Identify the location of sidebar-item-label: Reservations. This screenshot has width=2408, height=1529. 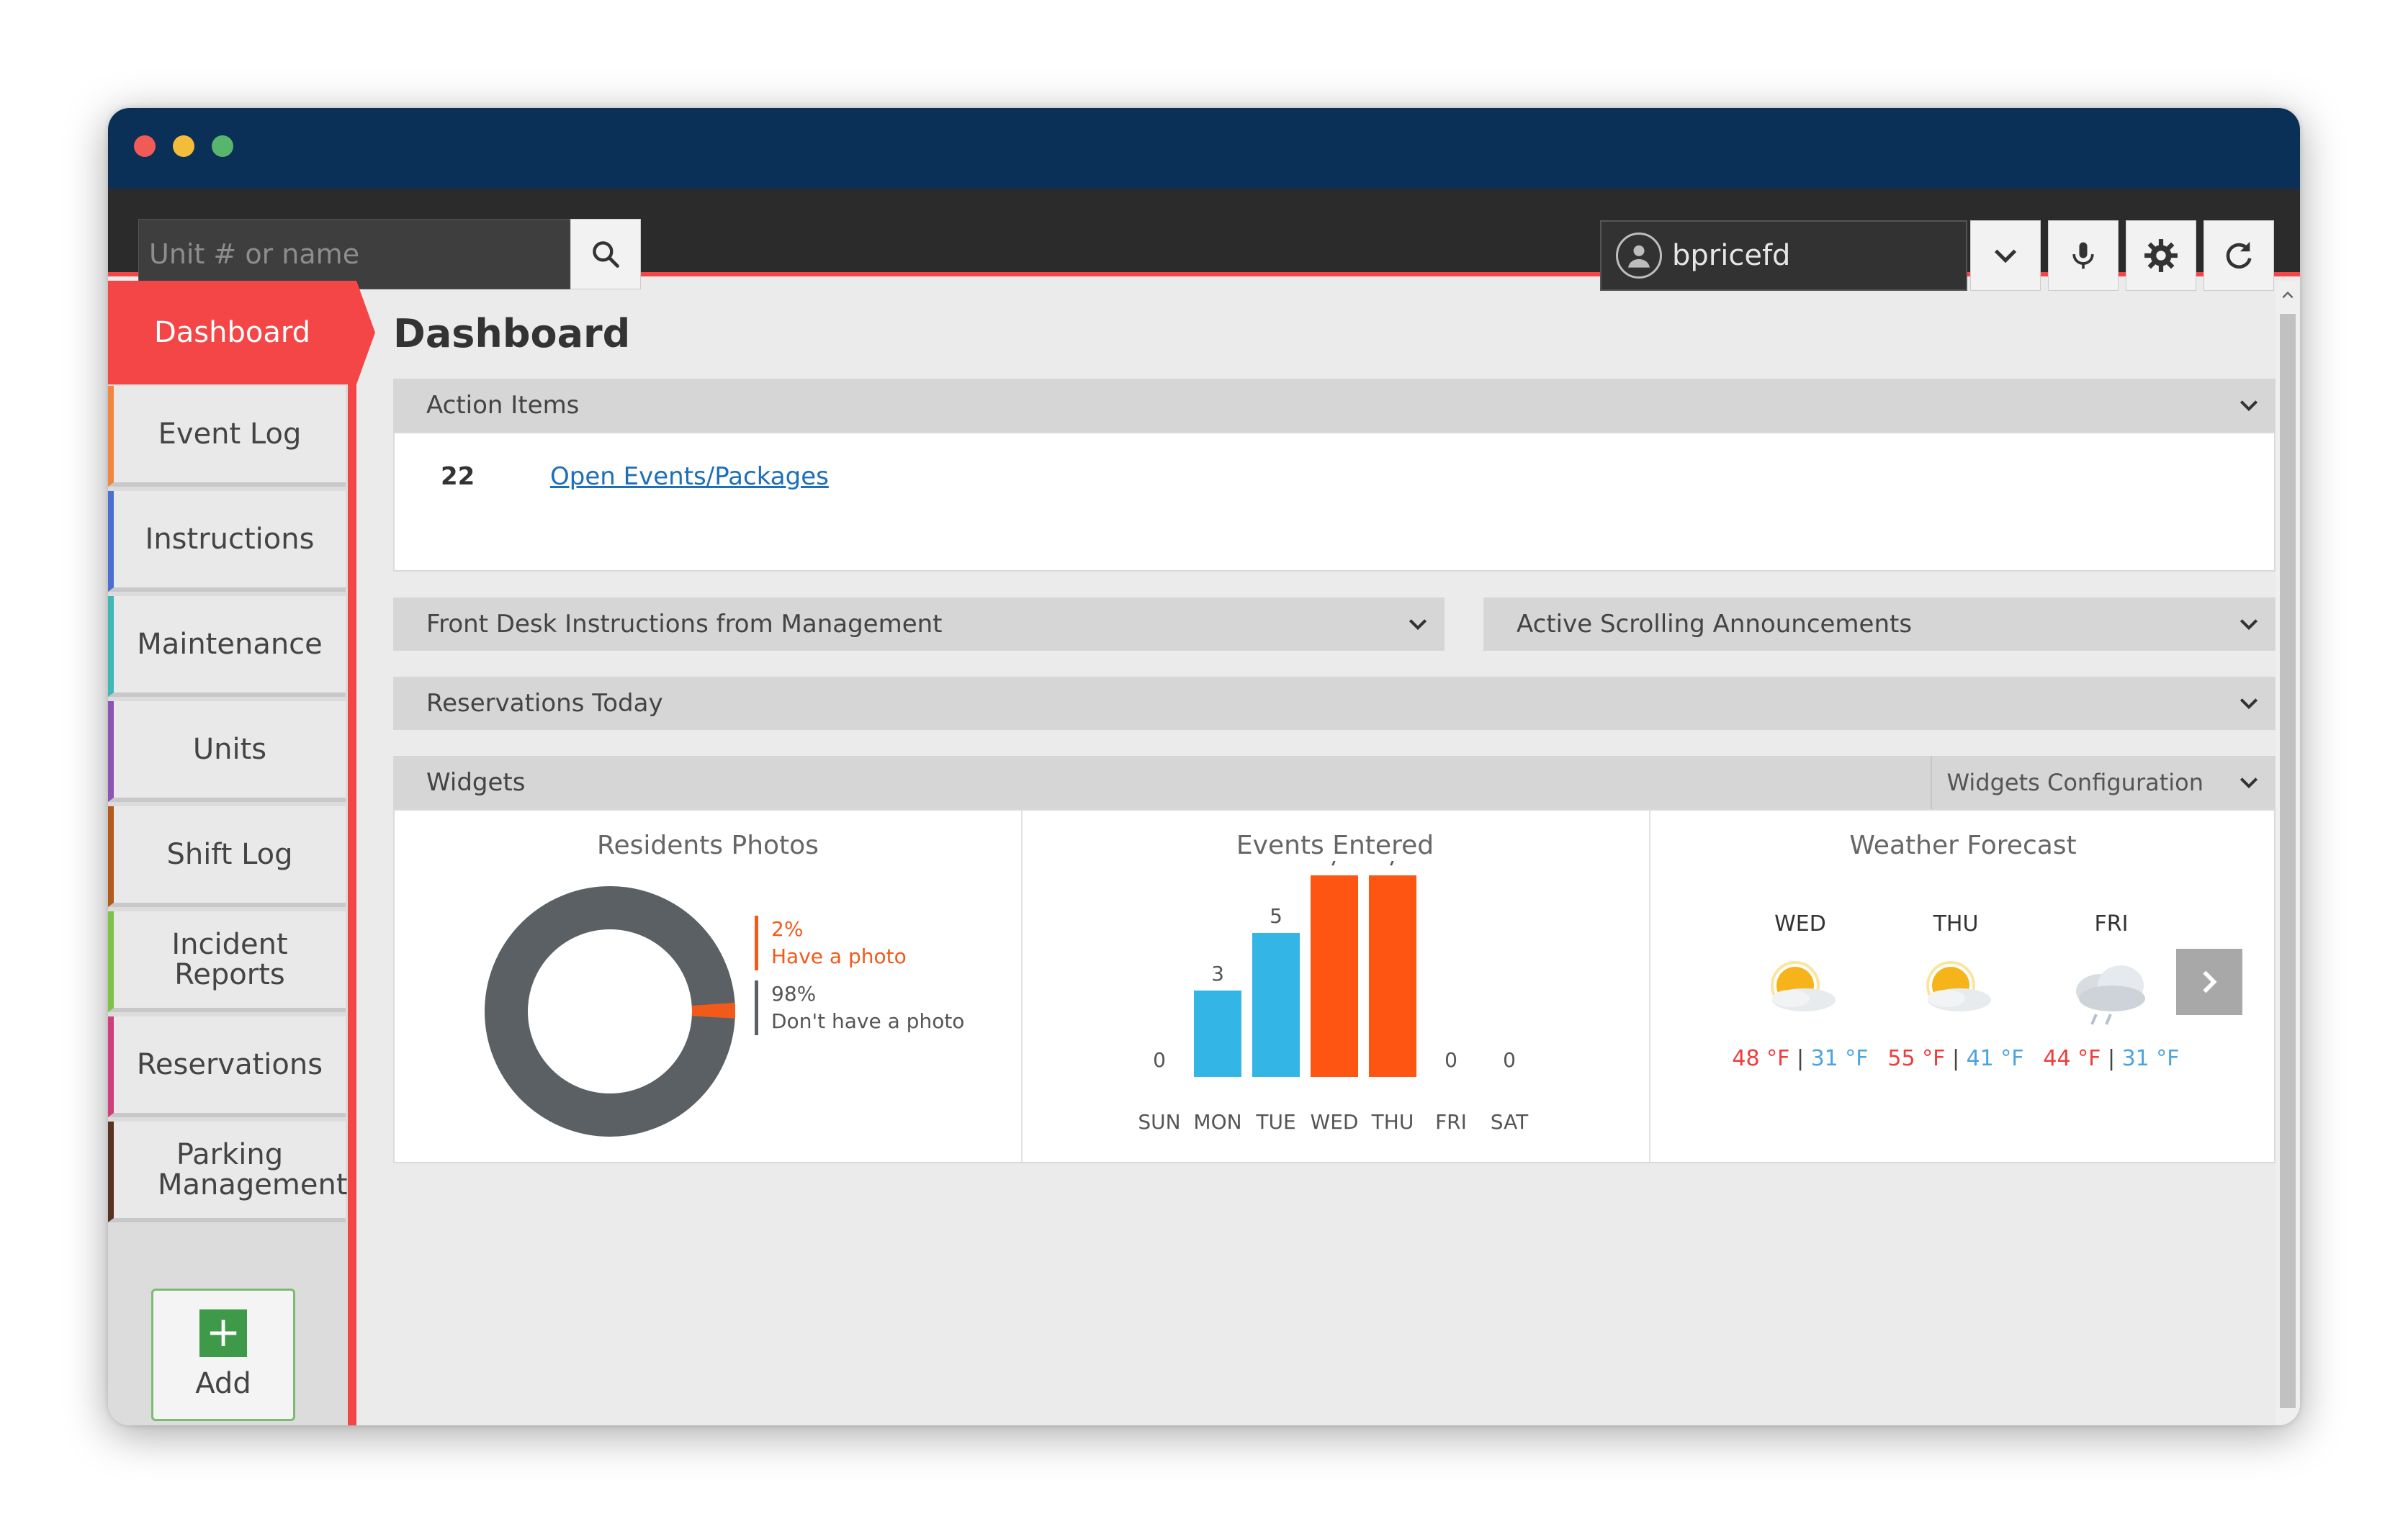
(230, 1064).